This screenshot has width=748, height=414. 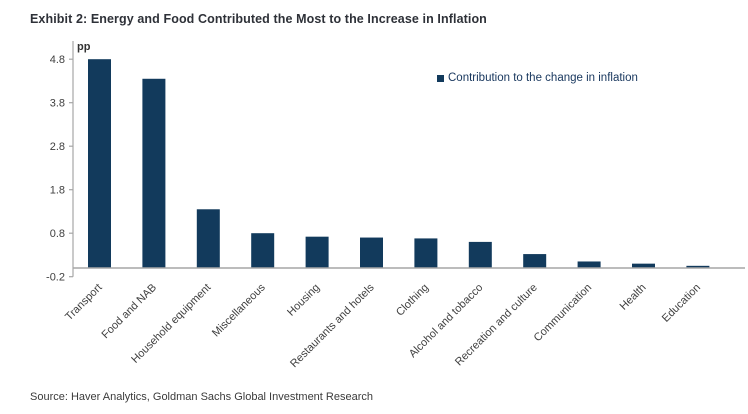 What do you see at coordinates (303, 300) in the screenshot?
I see `x-category-label: Housing` at bounding box center [303, 300].